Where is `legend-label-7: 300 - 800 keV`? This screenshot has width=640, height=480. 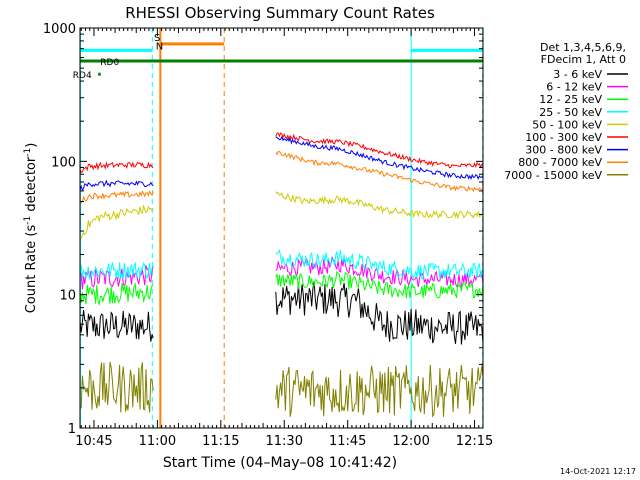 legend-label-7: 300 - 800 keV is located at coordinates (563, 150).